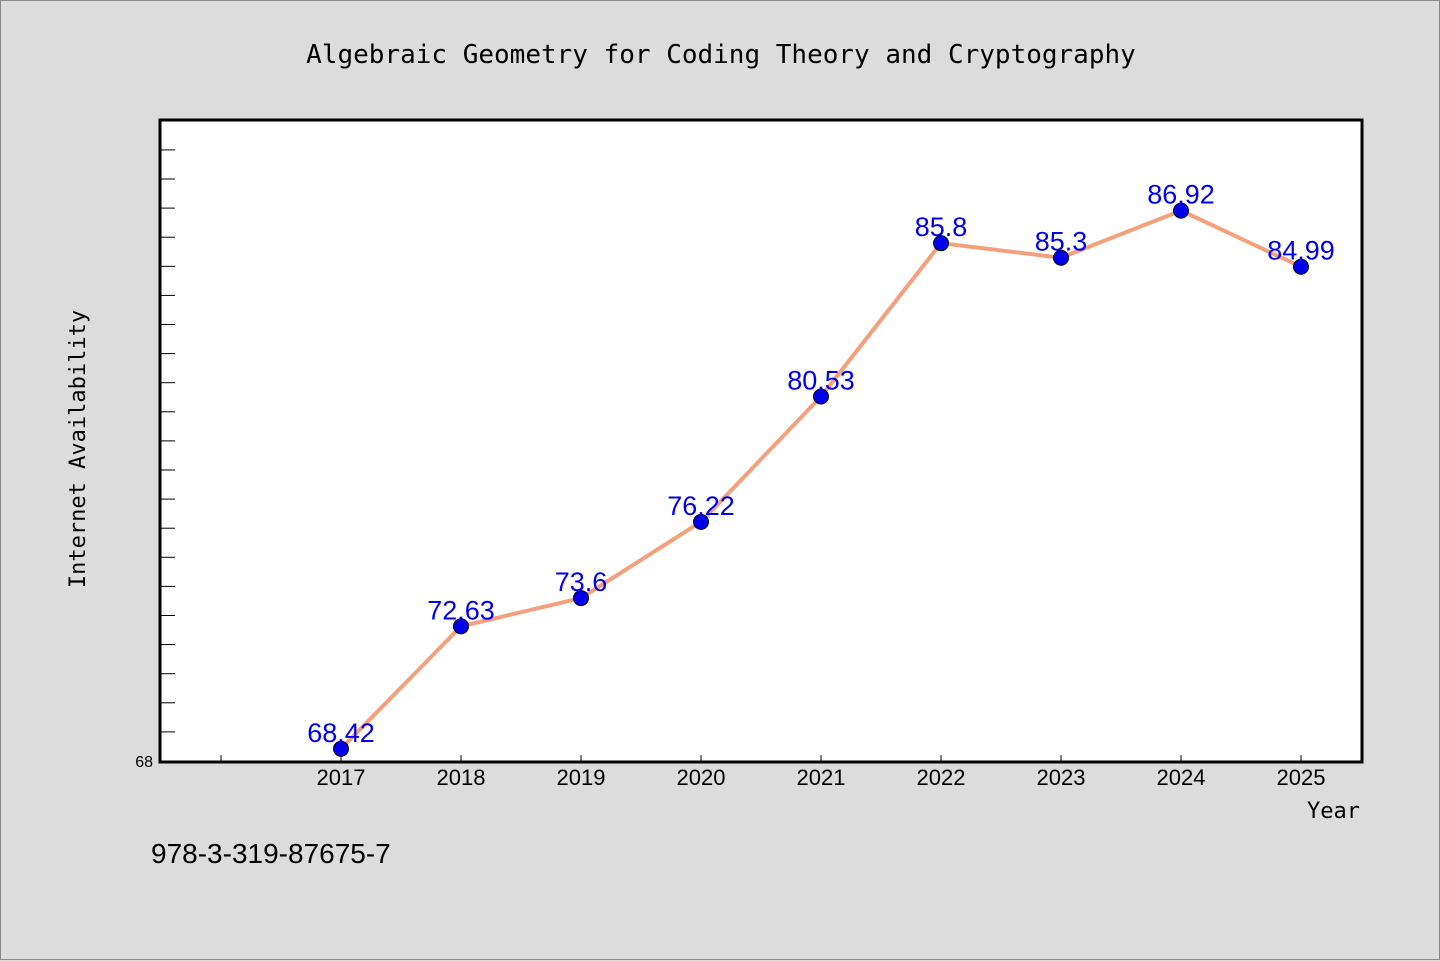 The height and width of the screenshot is (961, 1440). What do you see at coordinates (1301, 777) in the screenshot?
I see `x-tick-label: 2025` at bounding box center [1301, 777].